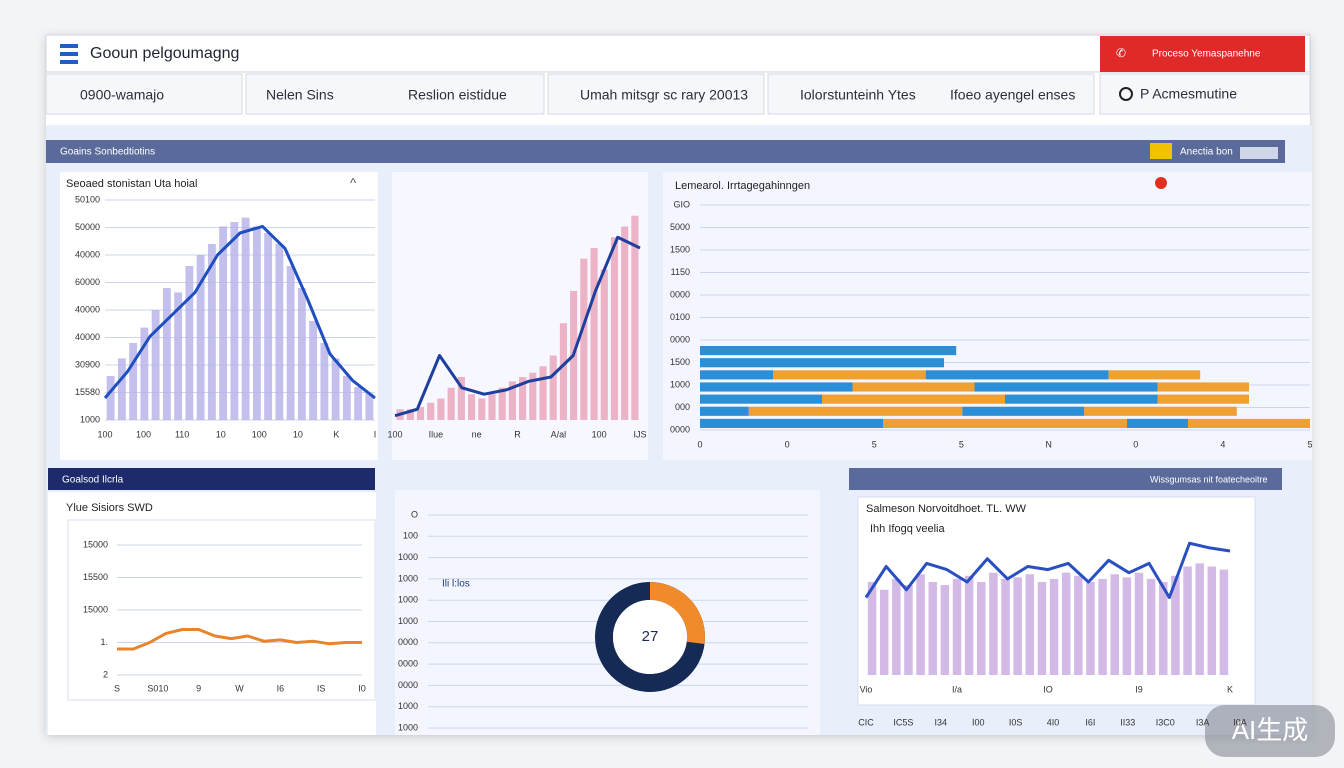  What do you see at coordinates (198, 688) in the screenshot?
I see `x-tick-label: 9` at bounding box center [198, 688].